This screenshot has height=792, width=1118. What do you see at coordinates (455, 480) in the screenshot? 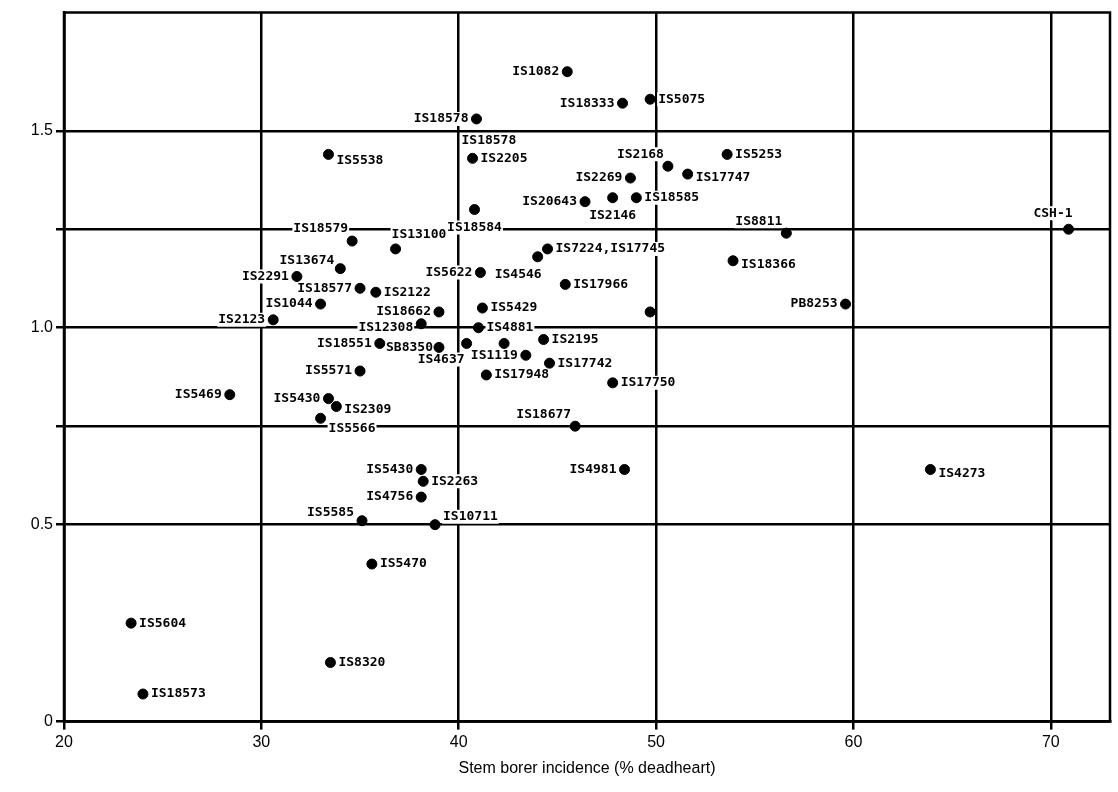
I see `data-label: IS2263` at bounding box center [455, 480].